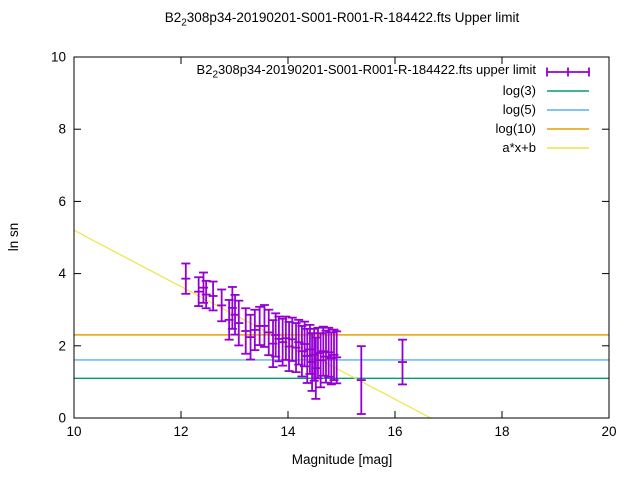  What do you see at coordinates (568, 109) in the screenshot?
I see `legend-sample-log5-line-icon` at bounding box center [568, 109].